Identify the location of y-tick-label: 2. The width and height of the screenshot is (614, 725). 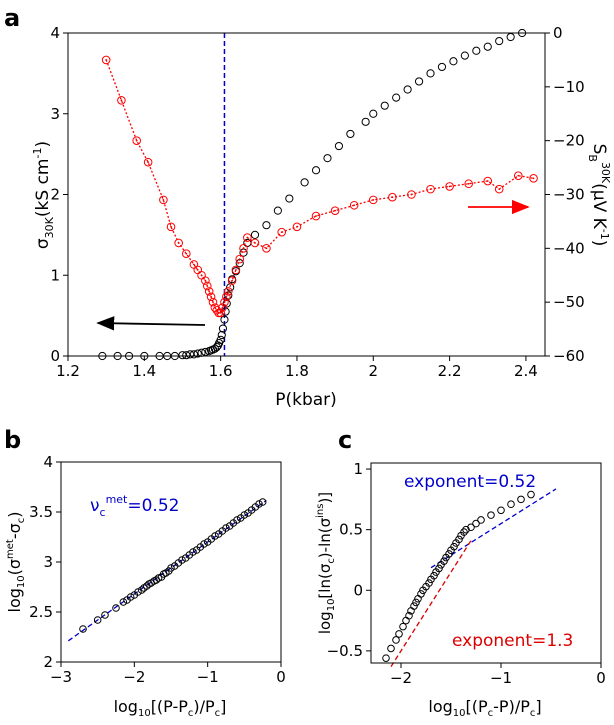
(48, 662).